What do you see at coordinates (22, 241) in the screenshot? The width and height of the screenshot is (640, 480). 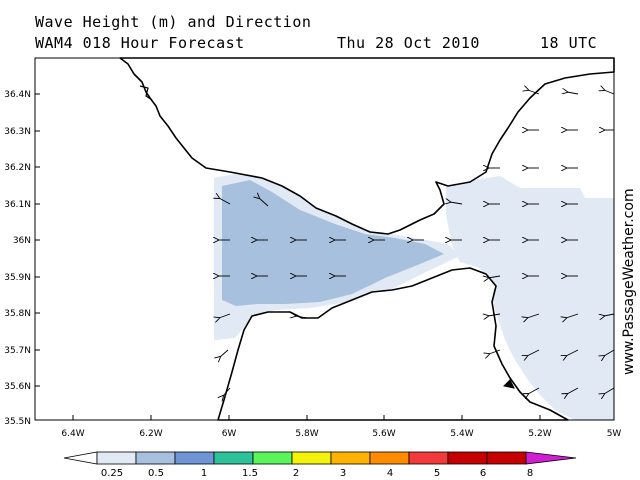 I see `lat-tick-label: 36N` at bounding box center [22, 241].